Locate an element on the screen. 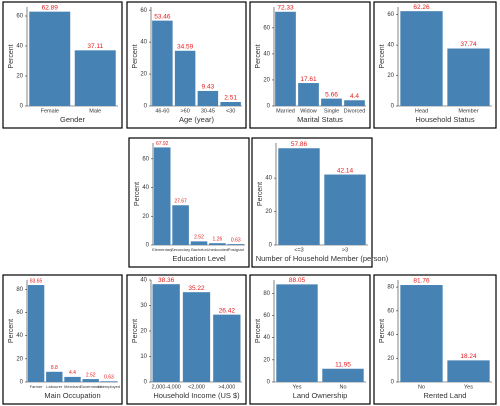 This screenshot has width=500, height=406. value-label: 42.14 is located at coordinates (345, 170).